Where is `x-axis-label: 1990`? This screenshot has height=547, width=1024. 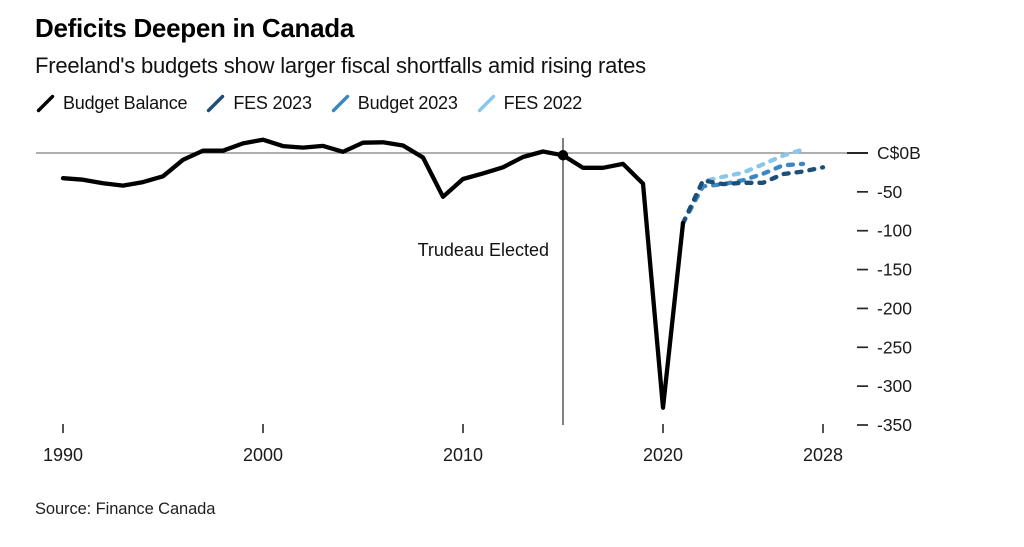
x-axis-label: 1990 is located at coordinates (63, 455).